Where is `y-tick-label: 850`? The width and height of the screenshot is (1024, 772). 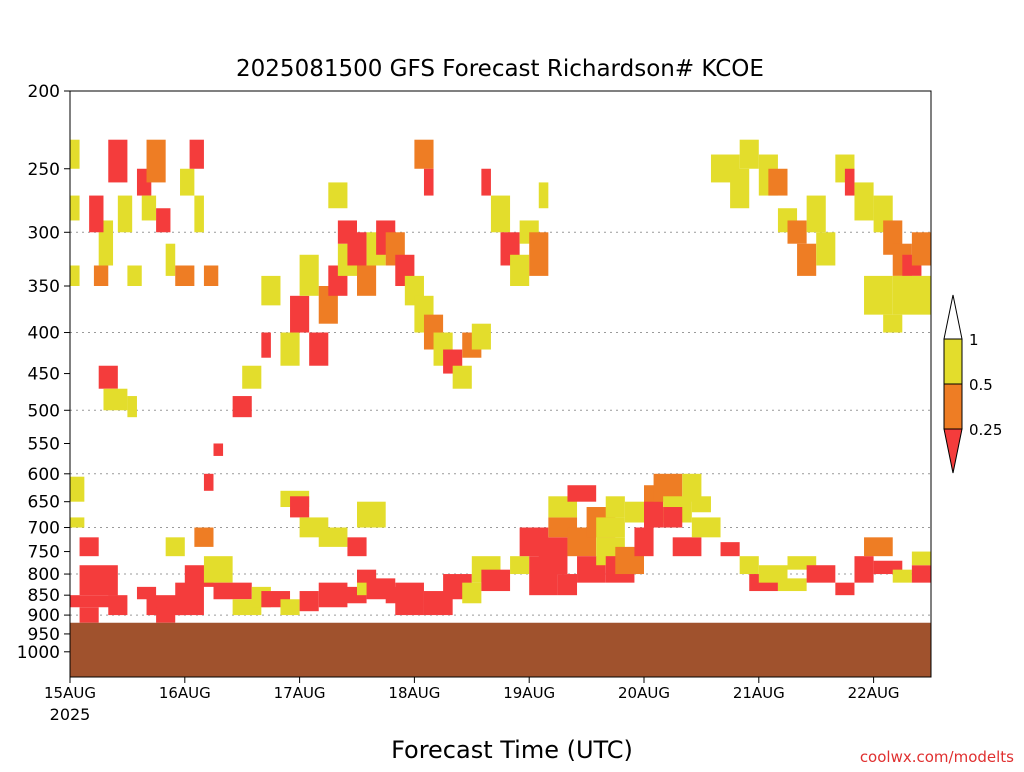 y-tick-label: 850 is located at coordinates (44, 596).